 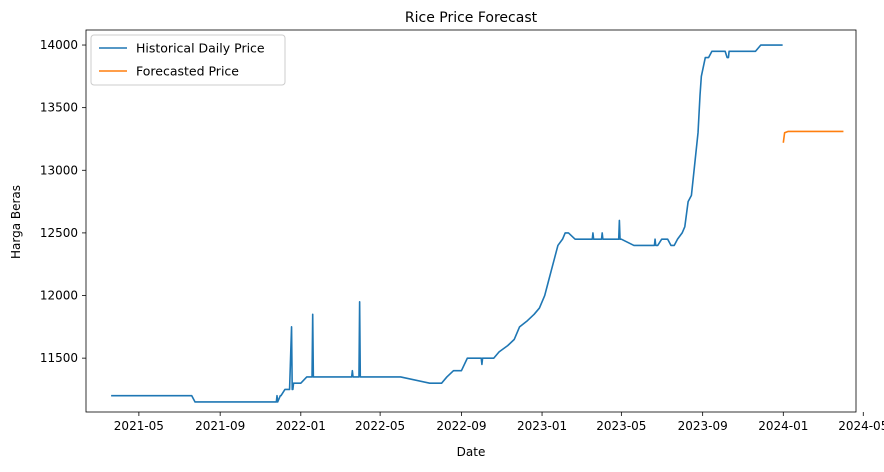 I want to click on x-axis-label: Date, so click(x=471, y=452).